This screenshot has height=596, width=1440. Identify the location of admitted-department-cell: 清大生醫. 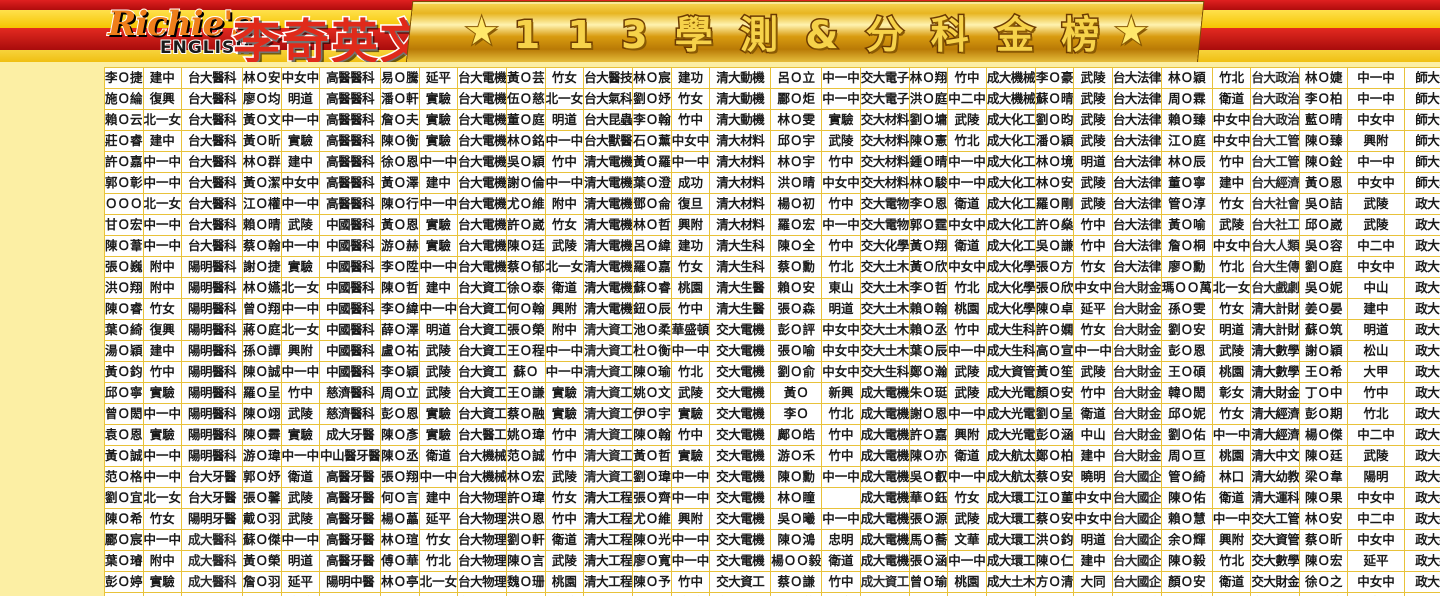
(740, 288).